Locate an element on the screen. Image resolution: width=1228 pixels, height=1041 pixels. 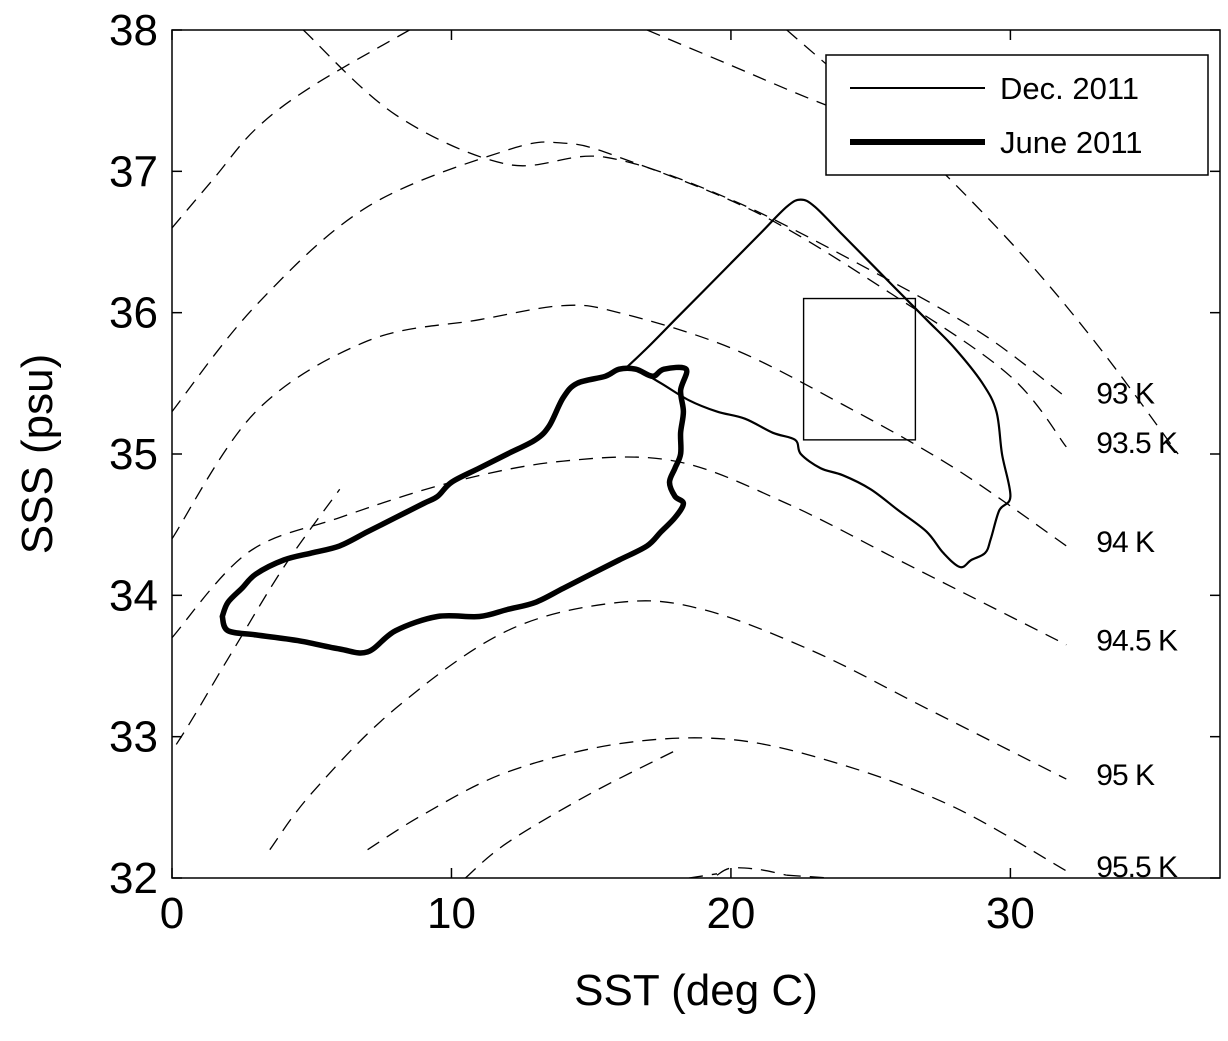
y-tick-label: 38 is located at coordinates (133, 30).